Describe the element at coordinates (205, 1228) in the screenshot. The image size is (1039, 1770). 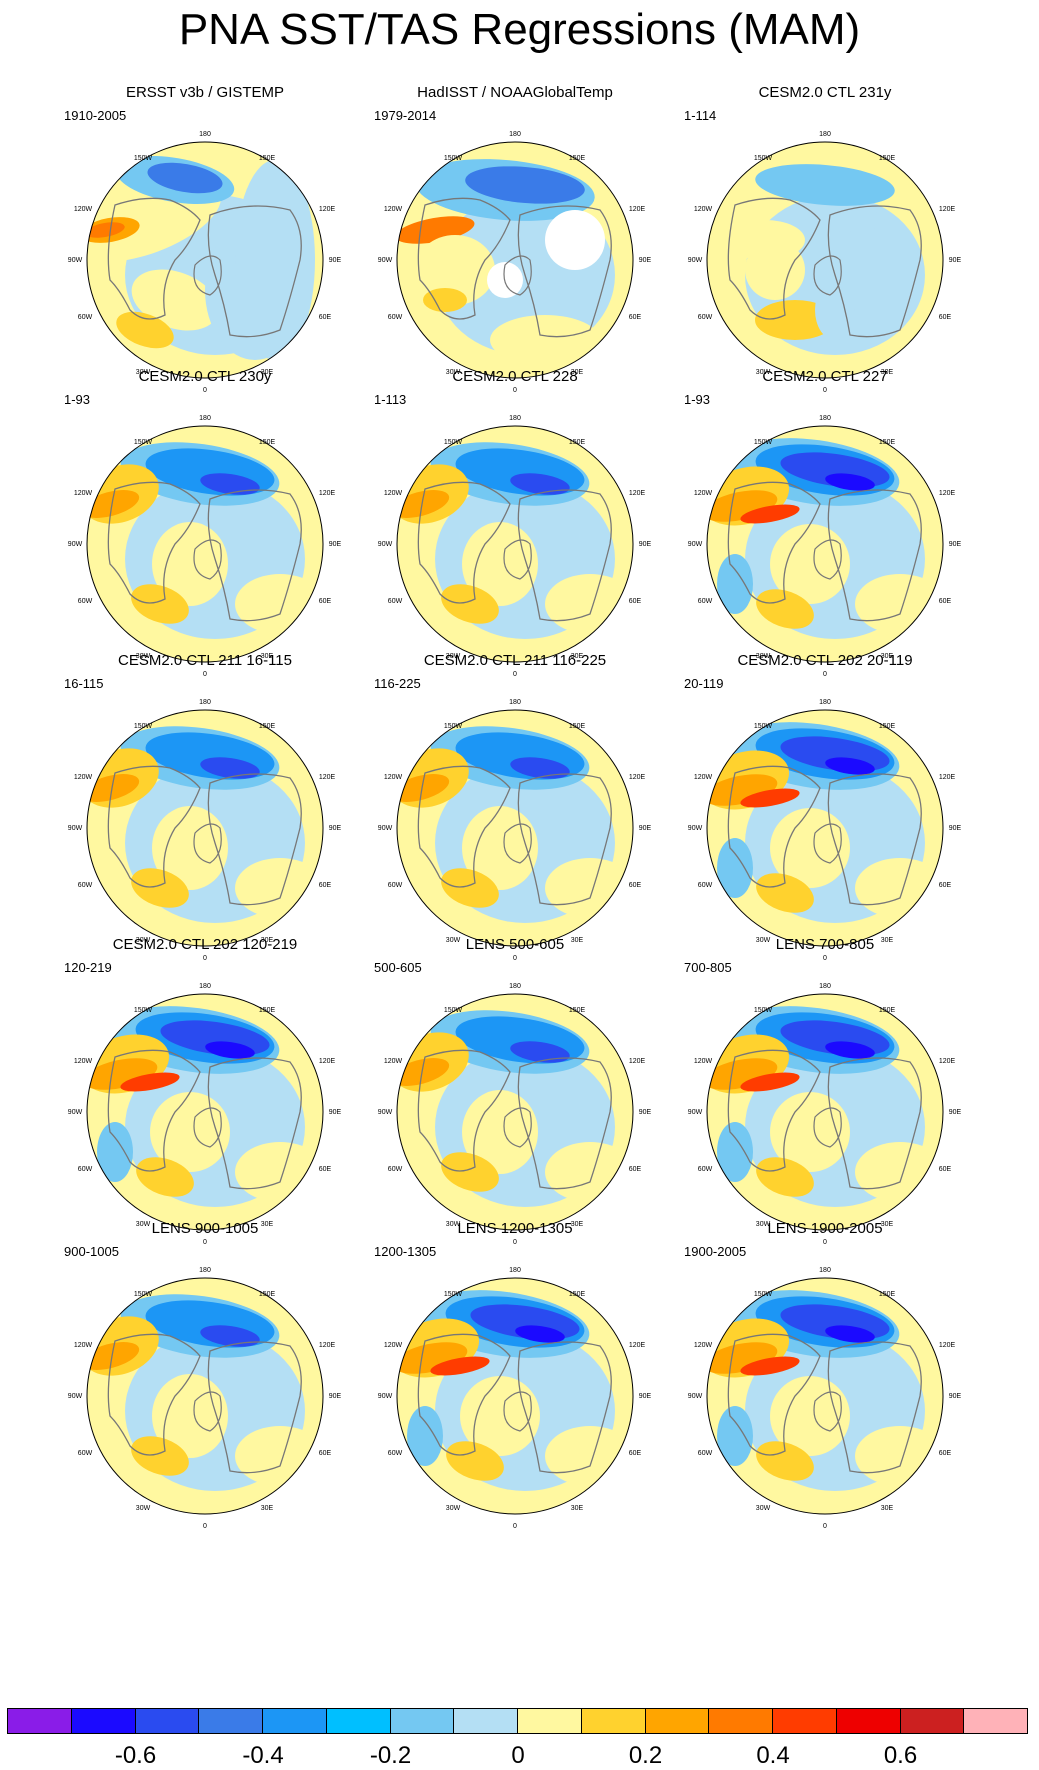
I see `panel-title: LENS 900-1005` at that location.